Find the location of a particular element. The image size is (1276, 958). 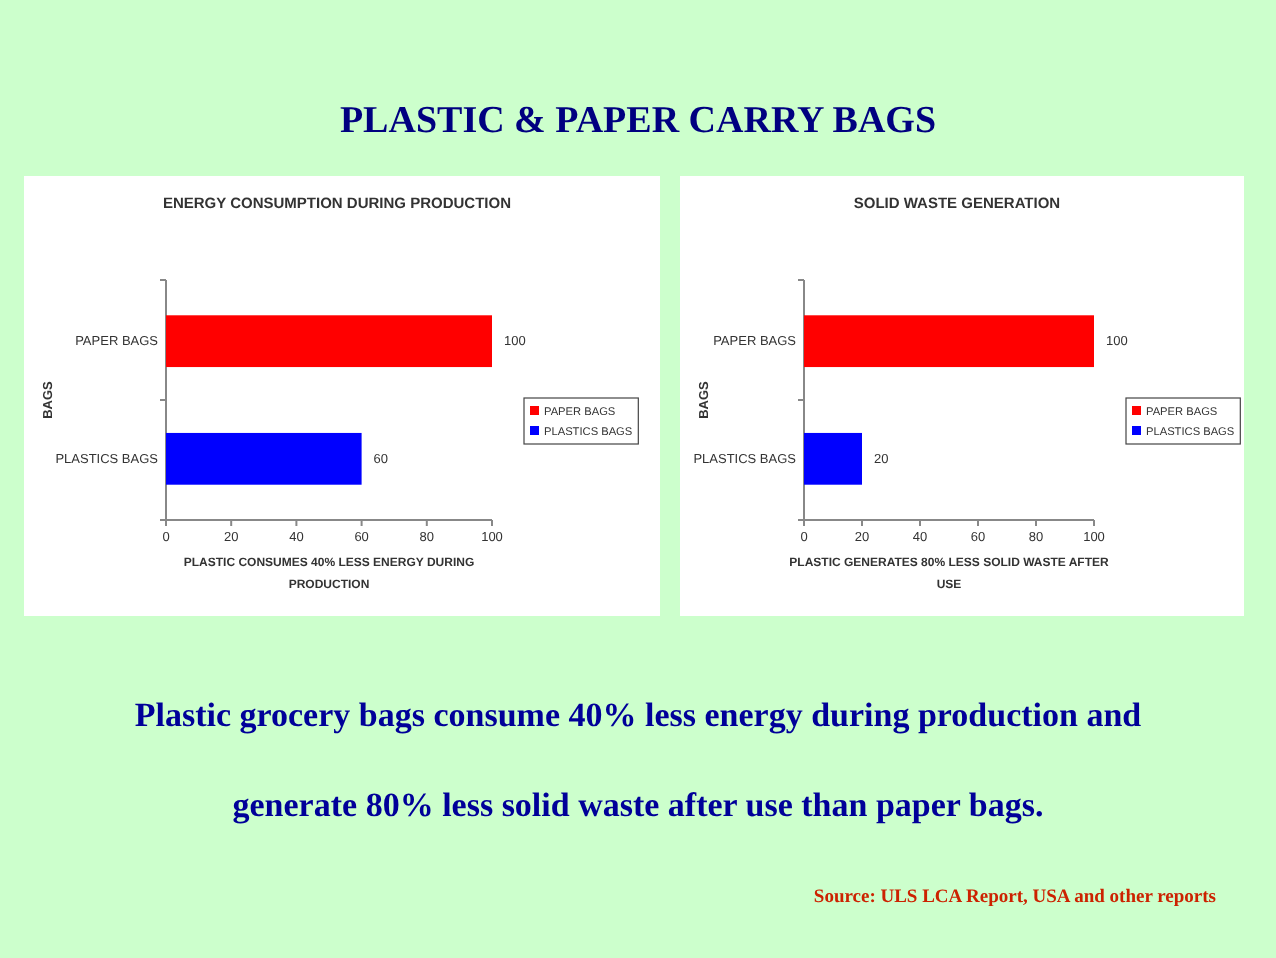

text: Plastic grocery bags consume 40% less energy during production and generate 80% less solid waste after use than paper bags. is located at coordinates (638, 760).